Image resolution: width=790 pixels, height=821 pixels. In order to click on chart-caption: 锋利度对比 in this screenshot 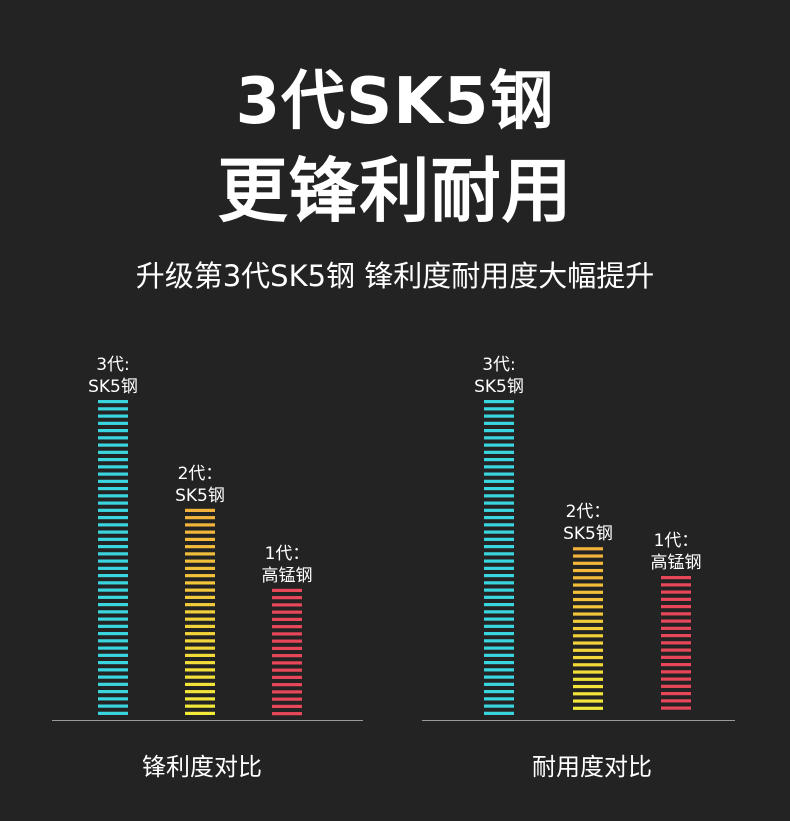, I will do `click(202, 767)`.